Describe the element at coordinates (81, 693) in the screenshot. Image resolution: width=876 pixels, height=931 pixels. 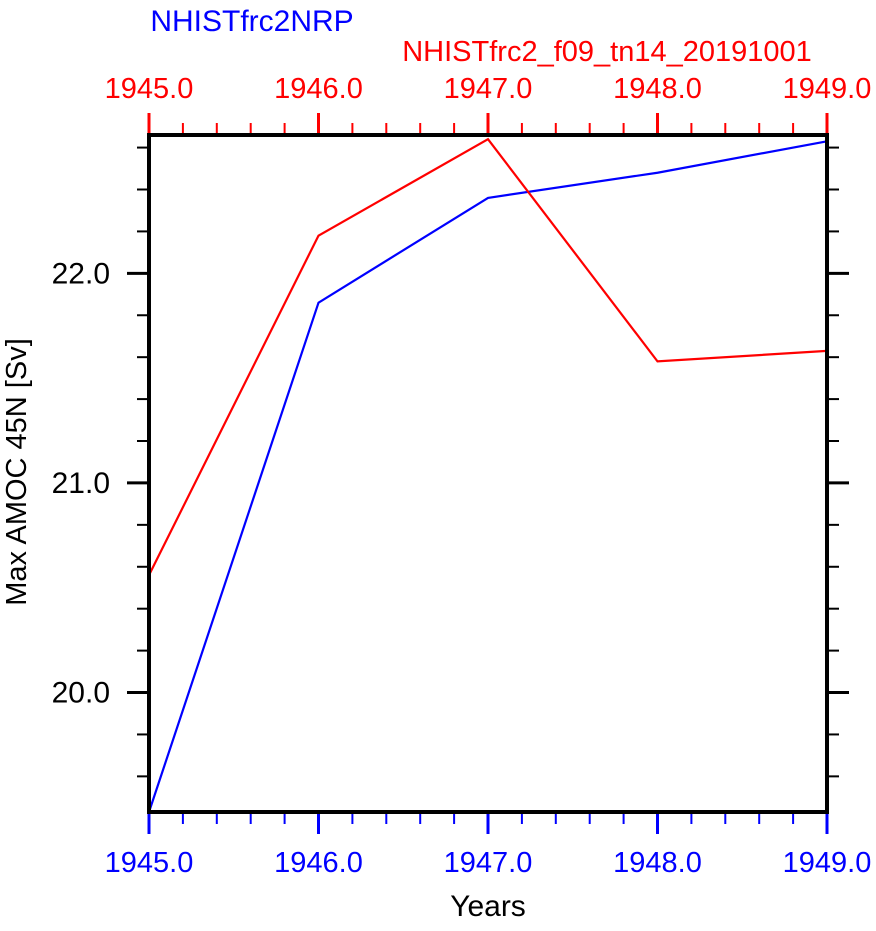
I see `left-axis-tick-label: 20.0` at that location.